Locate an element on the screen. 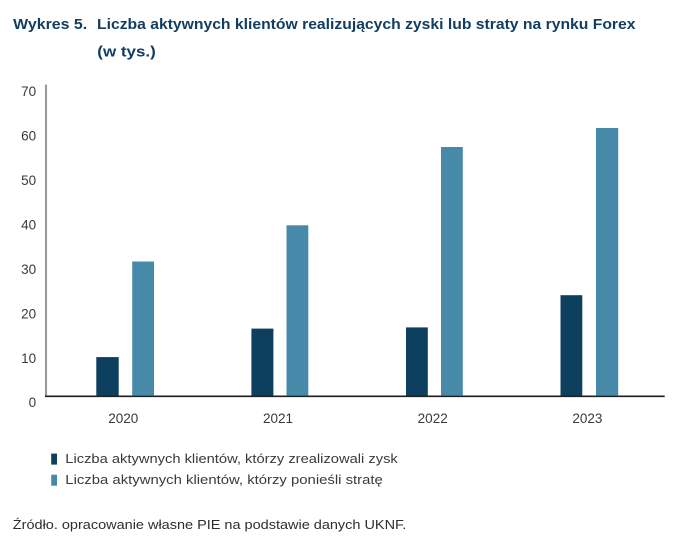 This screenshot has width=684, height=548. svg-text: 2022 is located at coordinates (433, 418).